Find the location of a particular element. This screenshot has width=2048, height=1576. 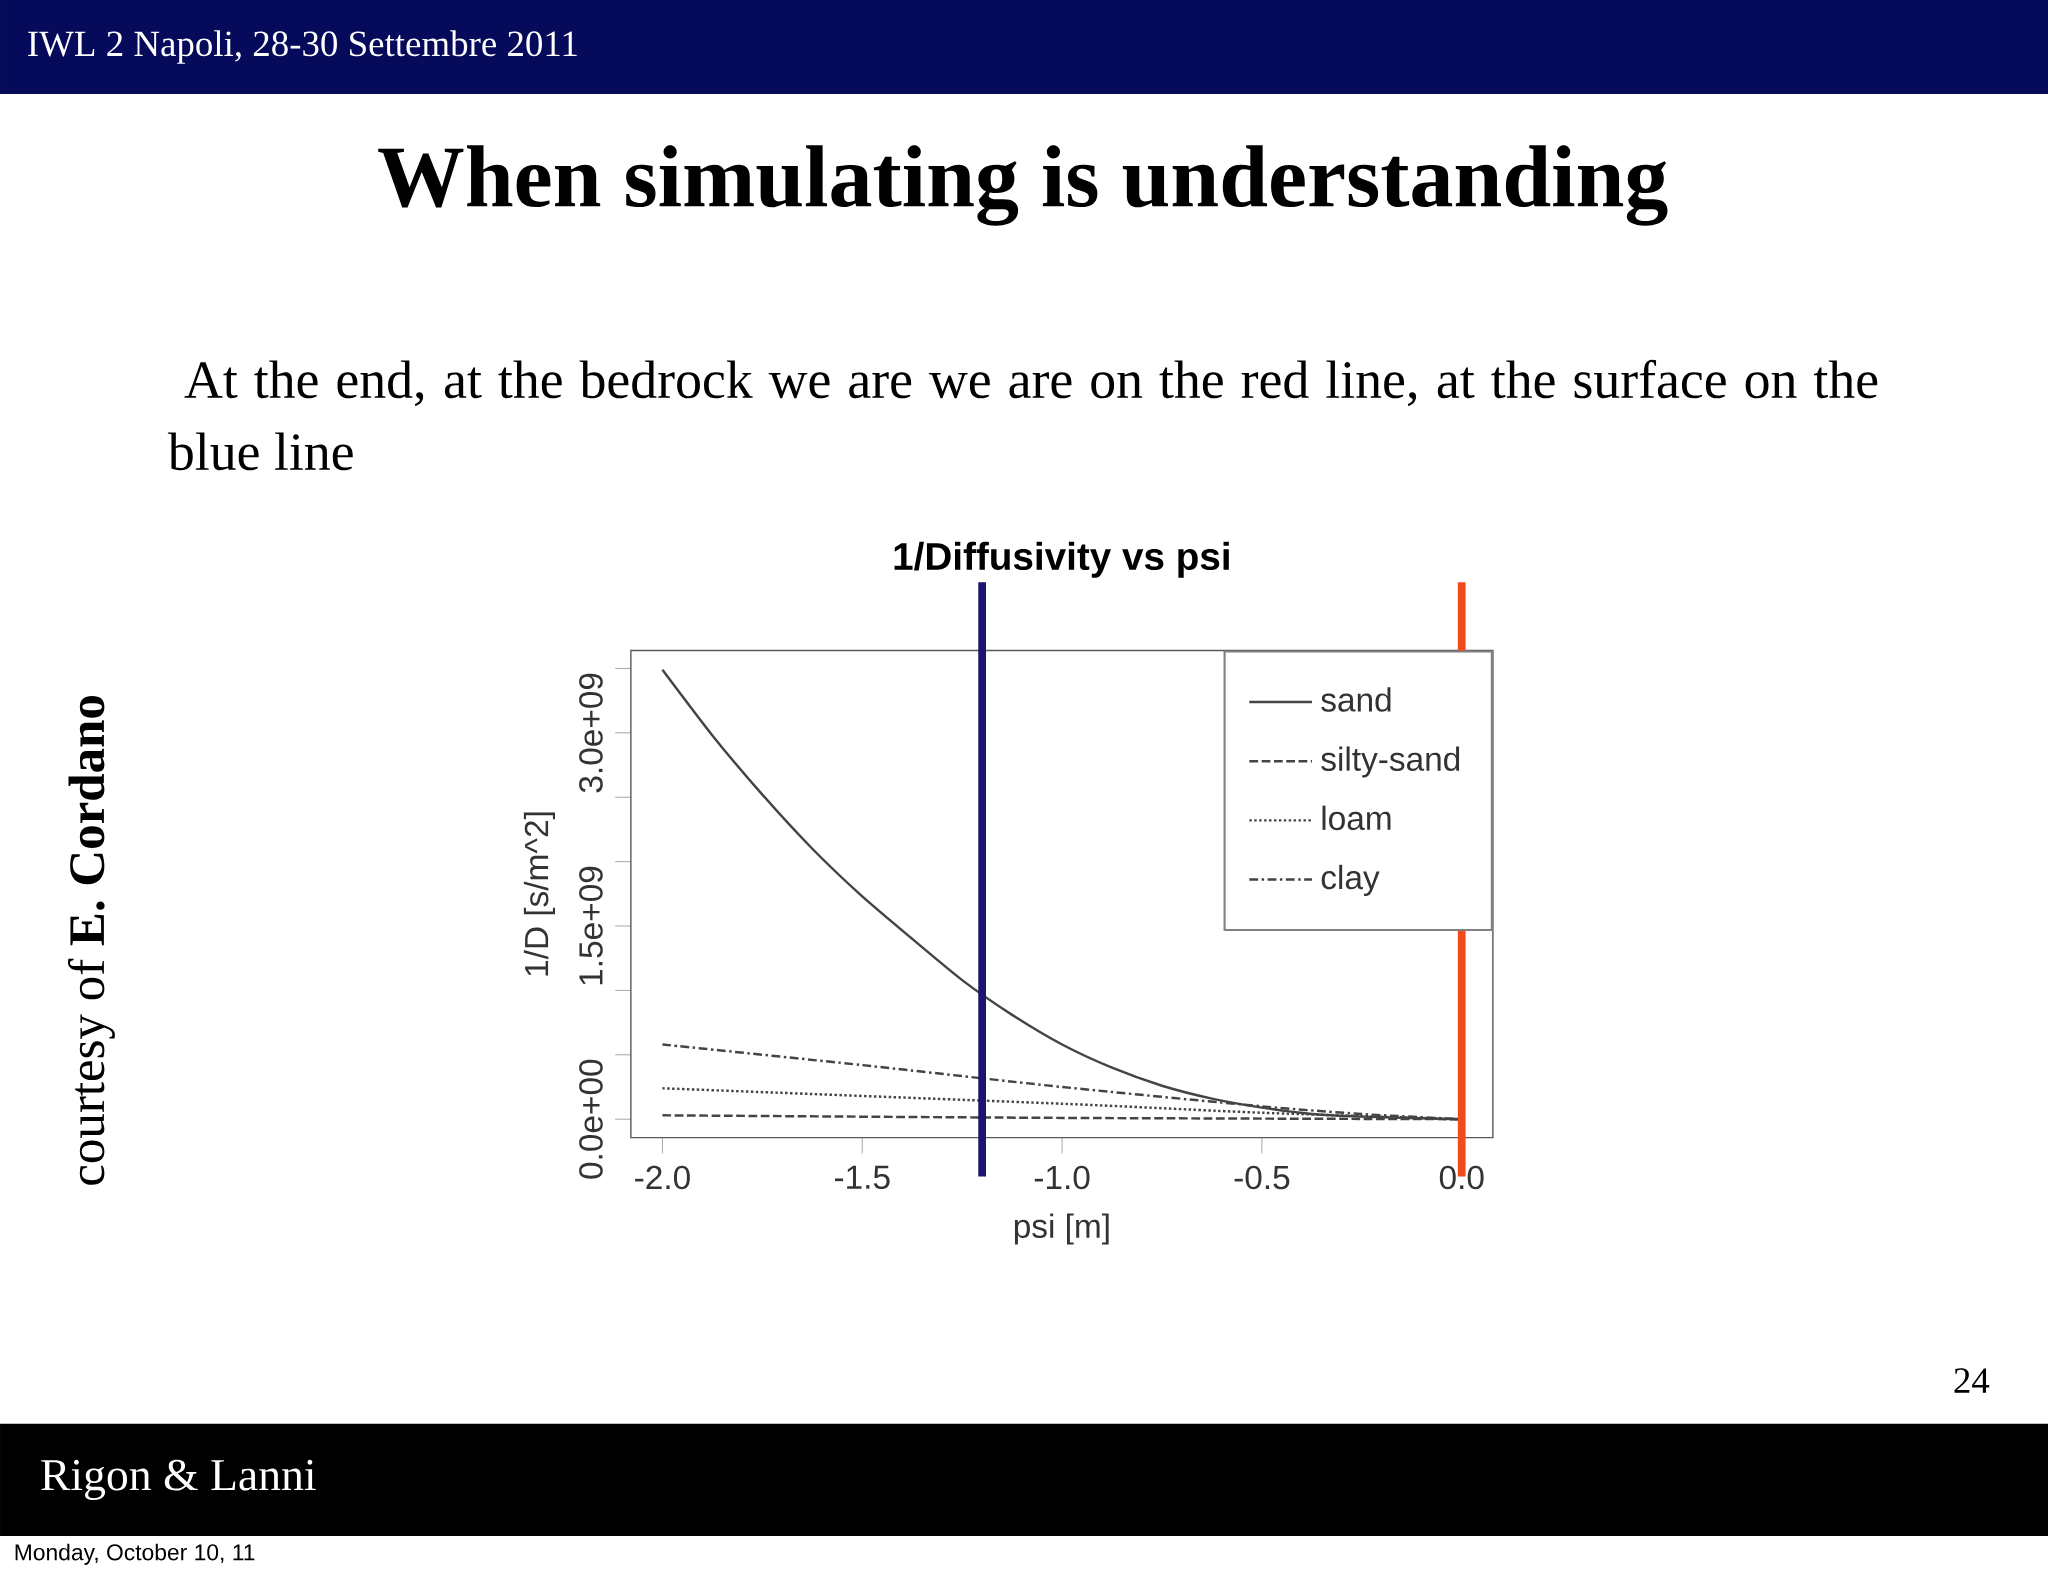

text: When simulating is understanding is located at coordinates (1023, 185).